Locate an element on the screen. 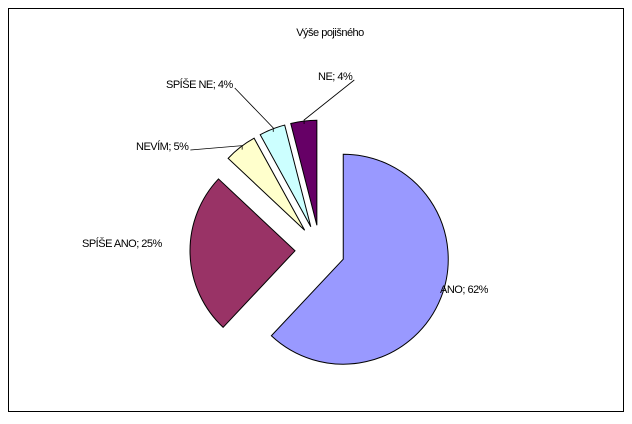 This screenshot has height=424, width=632. data-label: NEVÍM; 5% is located at coordinates (162, 146).